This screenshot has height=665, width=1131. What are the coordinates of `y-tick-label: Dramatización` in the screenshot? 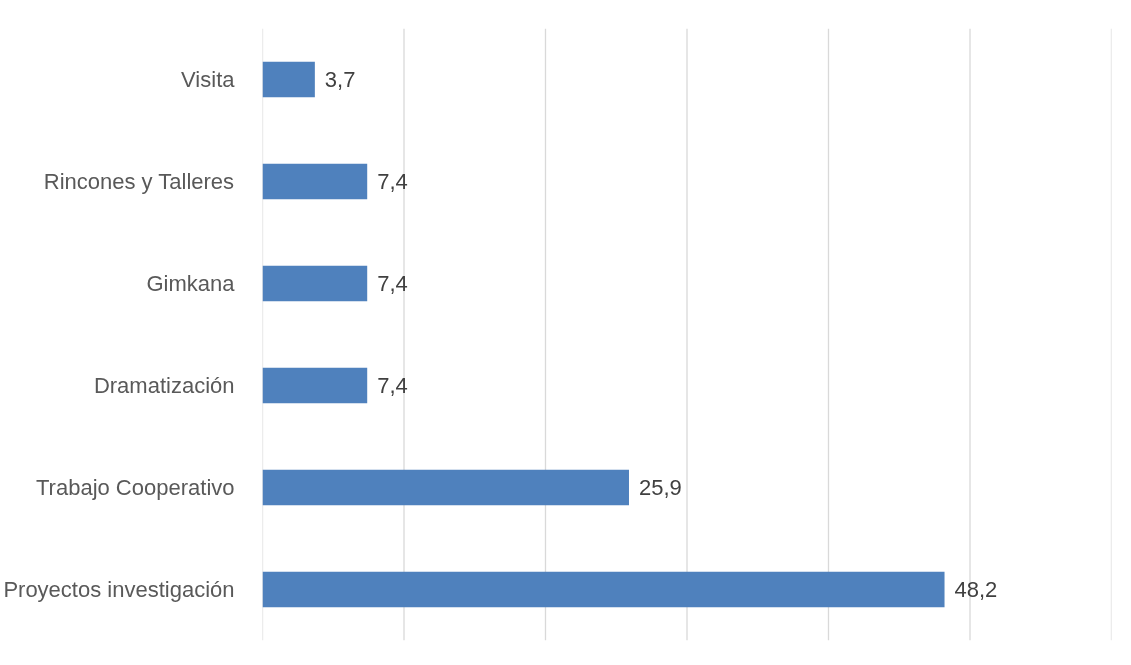 It's located at (164, 385).